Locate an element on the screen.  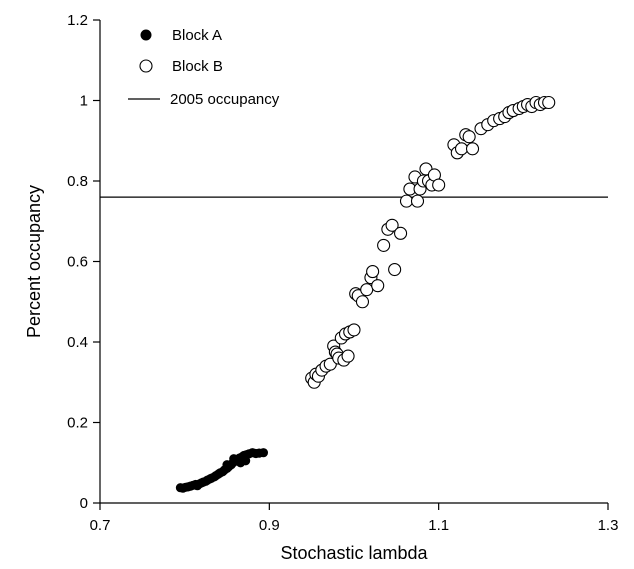
x-tick-label: 0.9 is located at coordinates (269, 525).